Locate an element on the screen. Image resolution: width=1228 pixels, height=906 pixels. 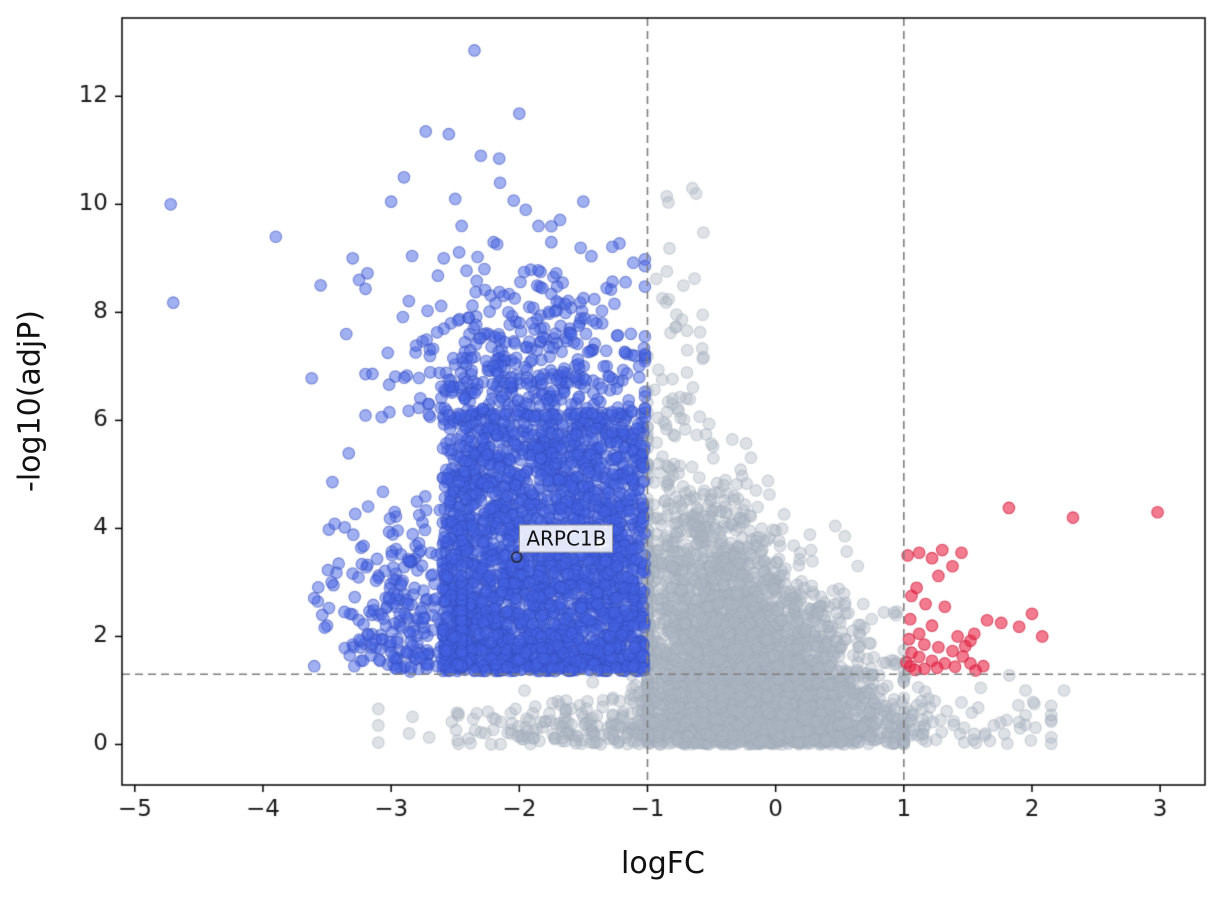
x-axis-label: logFC is located at coordinates (663, 863).